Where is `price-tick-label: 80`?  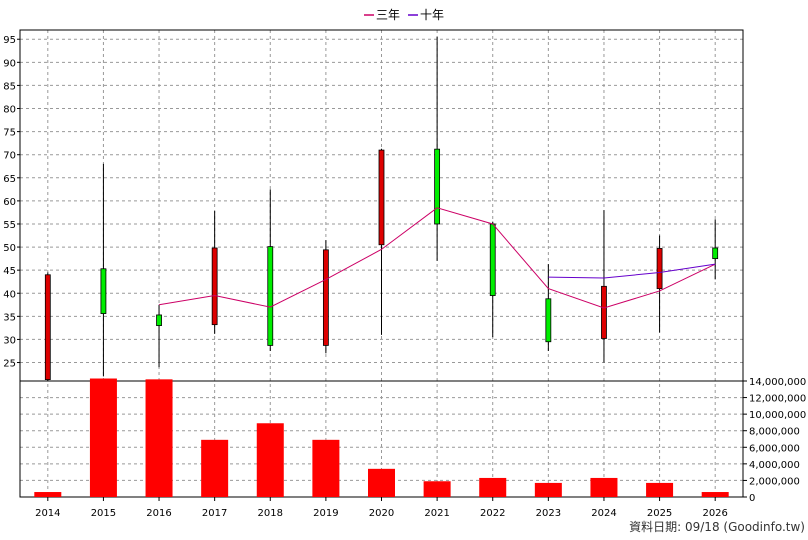 price-tick-label: 80 is located at coordinates (9, 110).